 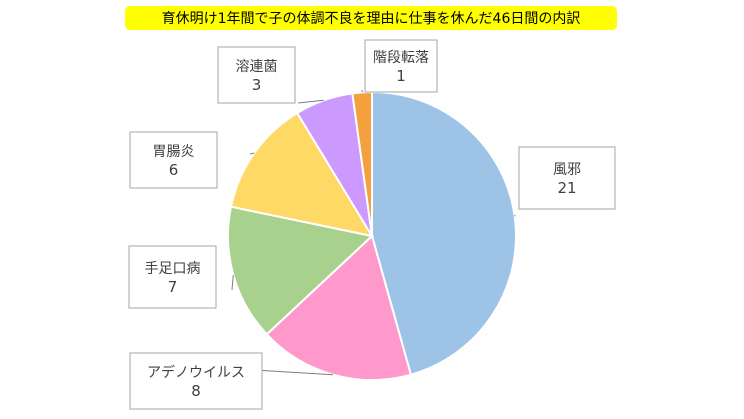 What do you see at coordinates (196, 391) in the screenshot?
I see `slice-value-label: 8` at bounding box center [196, 391].